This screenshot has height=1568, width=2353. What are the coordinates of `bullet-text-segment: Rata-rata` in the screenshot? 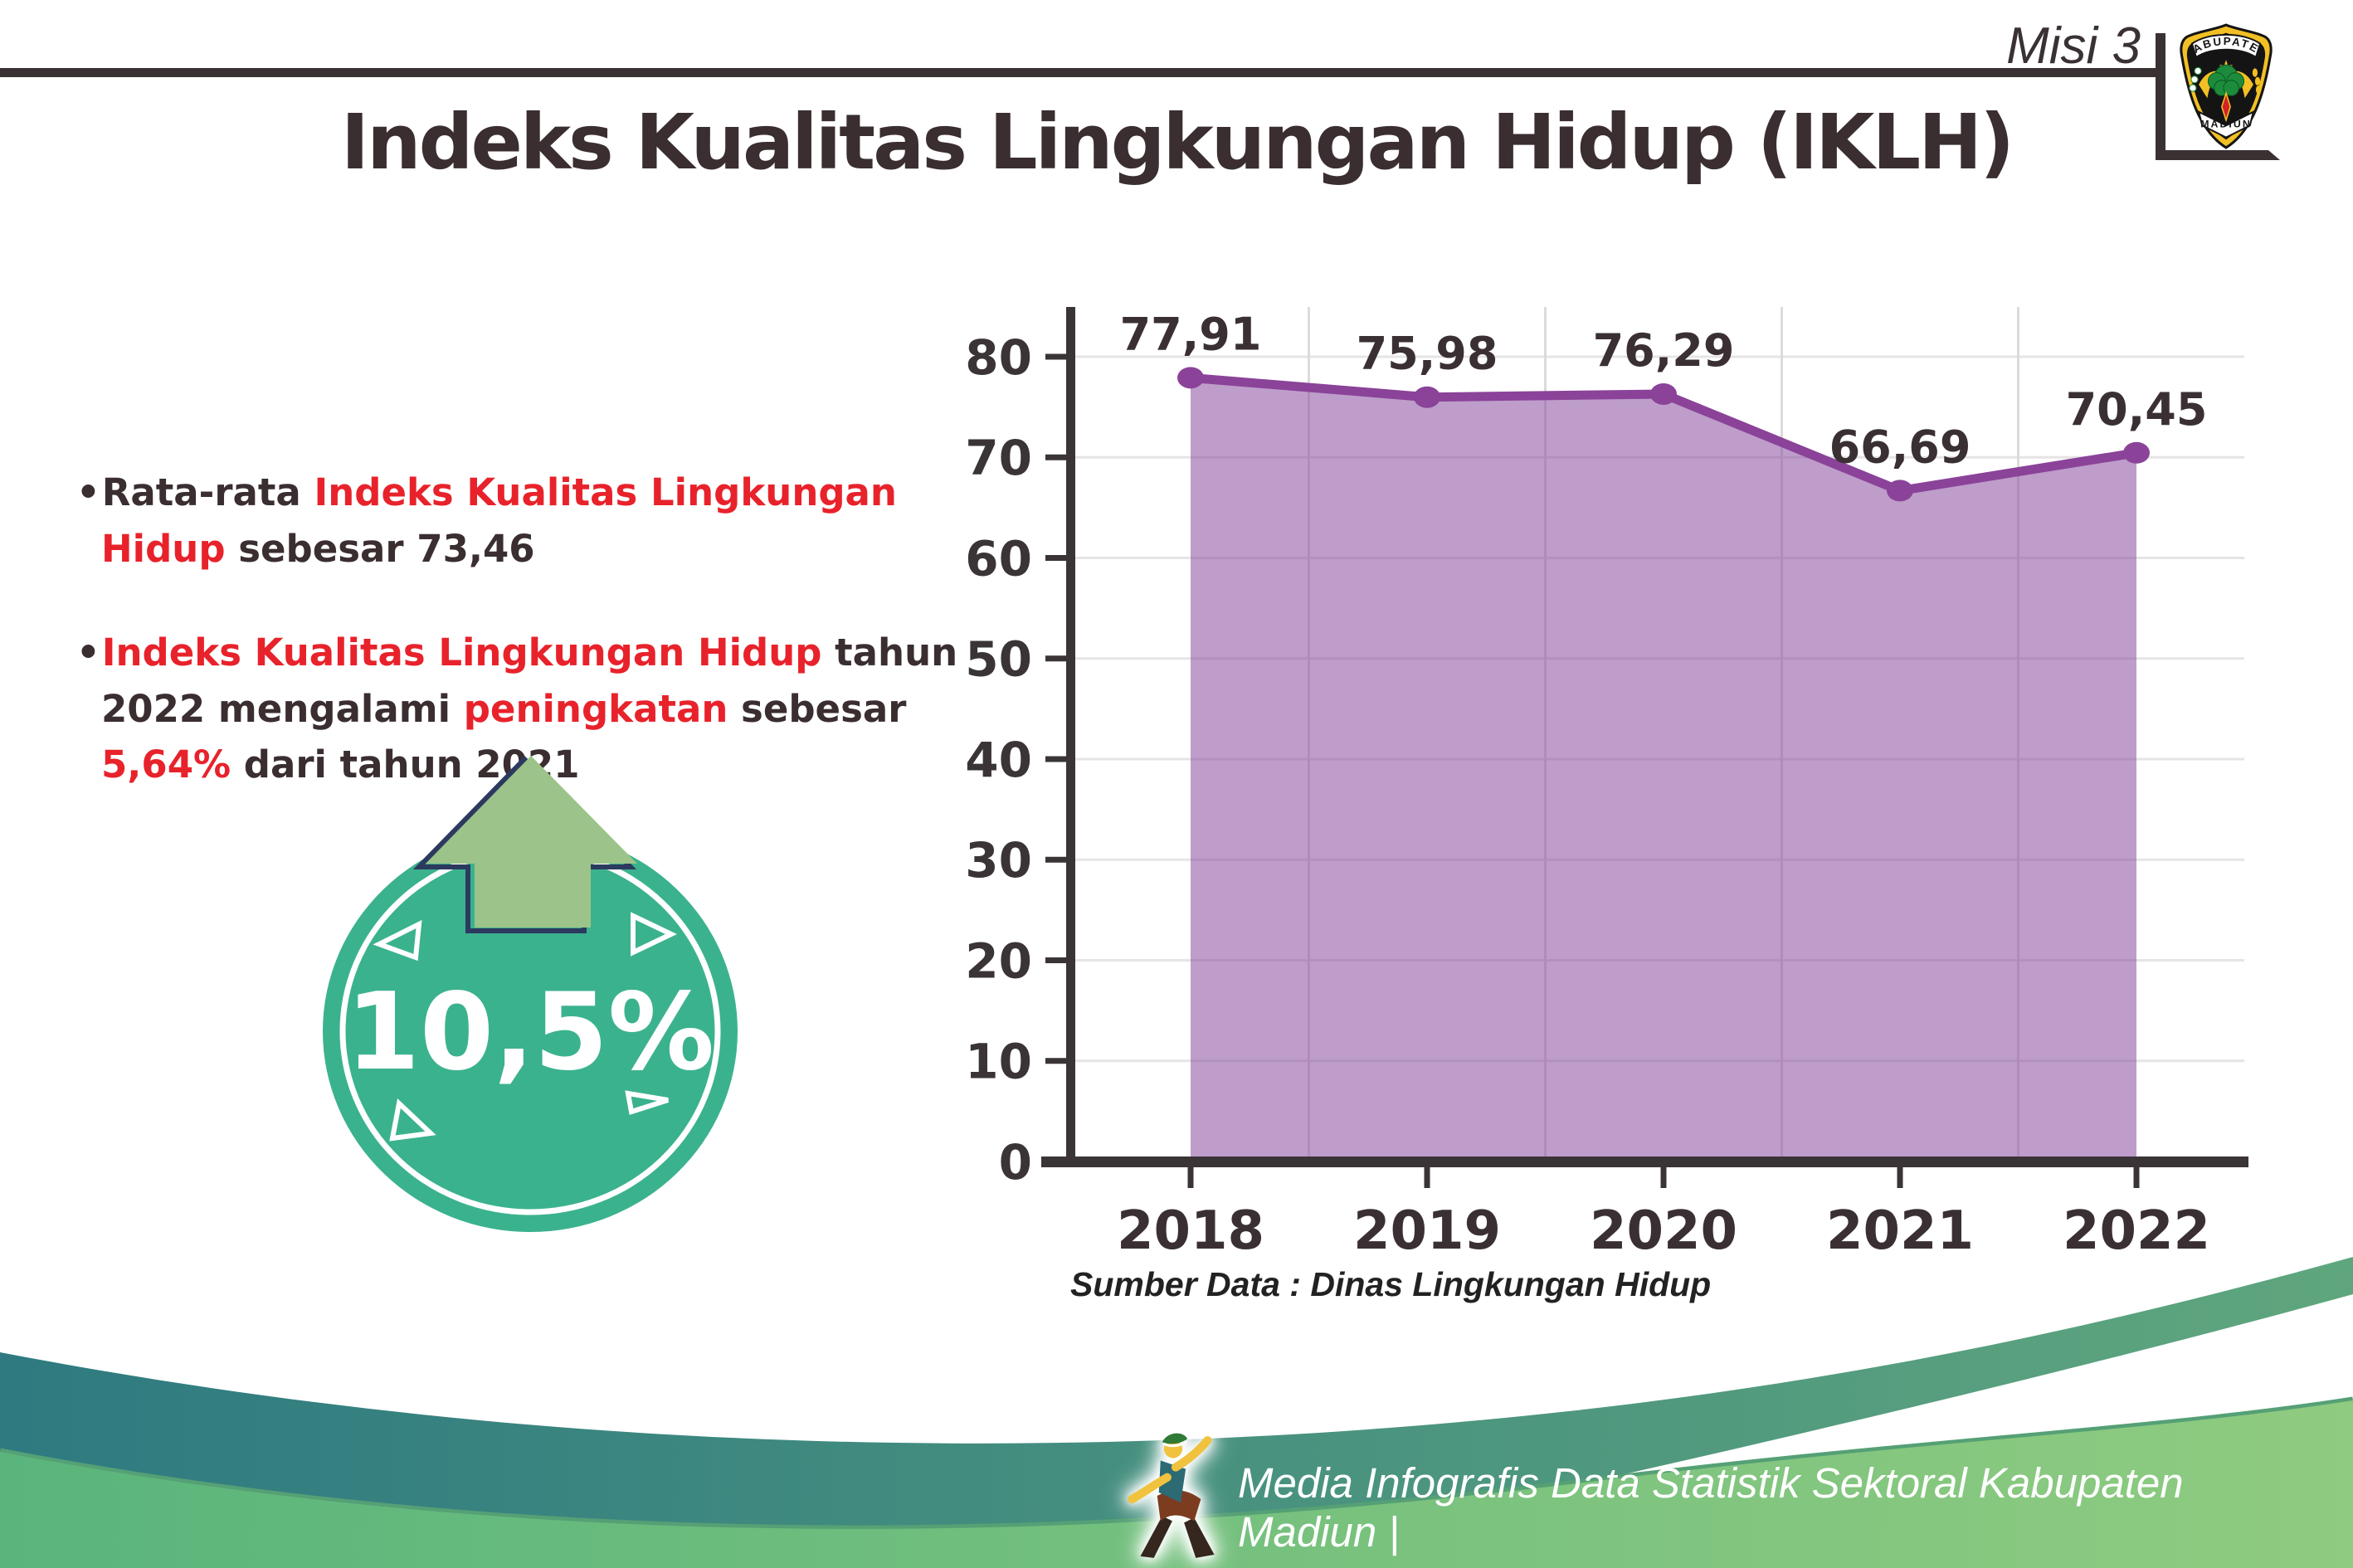 It's located at (207, 492).